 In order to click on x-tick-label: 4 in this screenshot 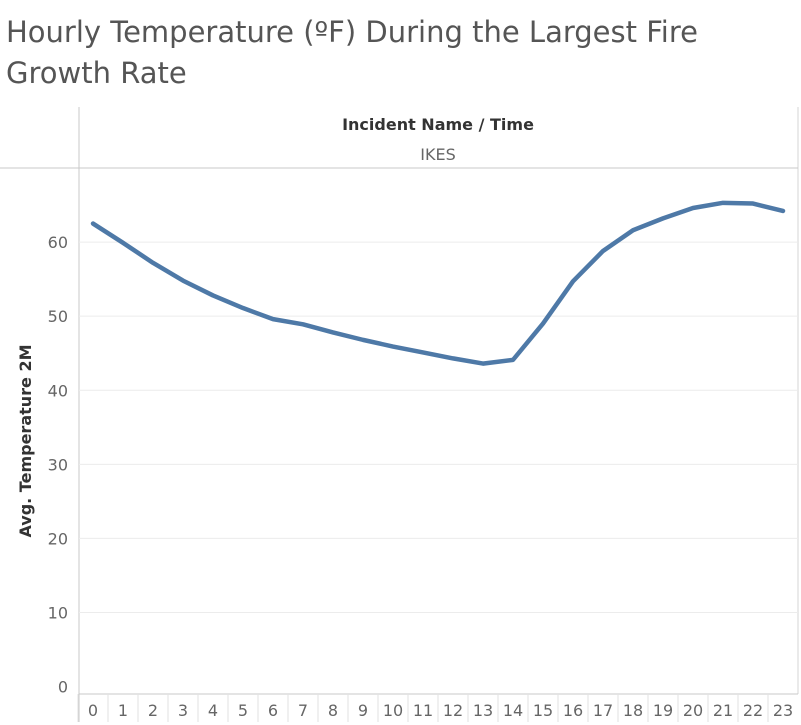, I will do `click(213, 710)`.